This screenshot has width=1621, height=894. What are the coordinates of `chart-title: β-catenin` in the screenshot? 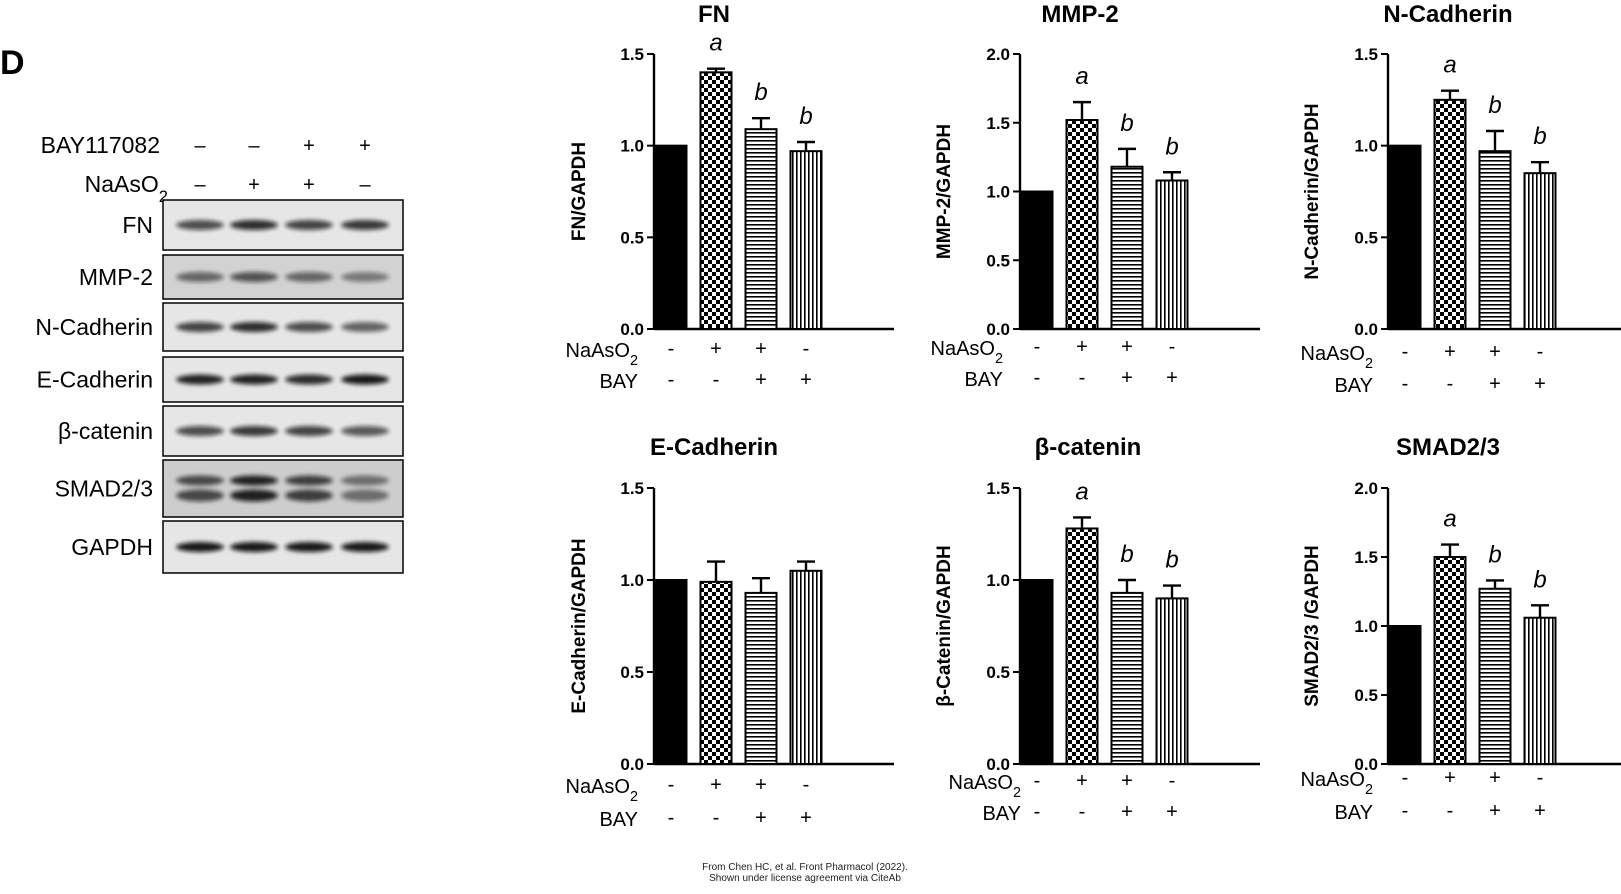 It's located at (1088, 447).